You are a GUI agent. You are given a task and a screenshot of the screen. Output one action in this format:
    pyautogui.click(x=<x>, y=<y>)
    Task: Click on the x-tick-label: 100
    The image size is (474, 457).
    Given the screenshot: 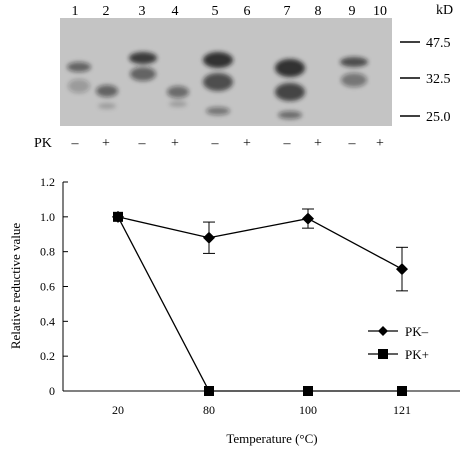 What is the action you would take?
    pyautogui.click(x=308, y=410)
    